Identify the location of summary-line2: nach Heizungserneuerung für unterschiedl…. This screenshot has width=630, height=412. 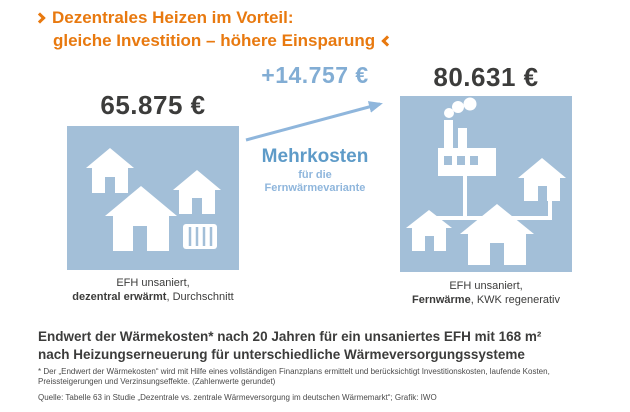
(281, 354).